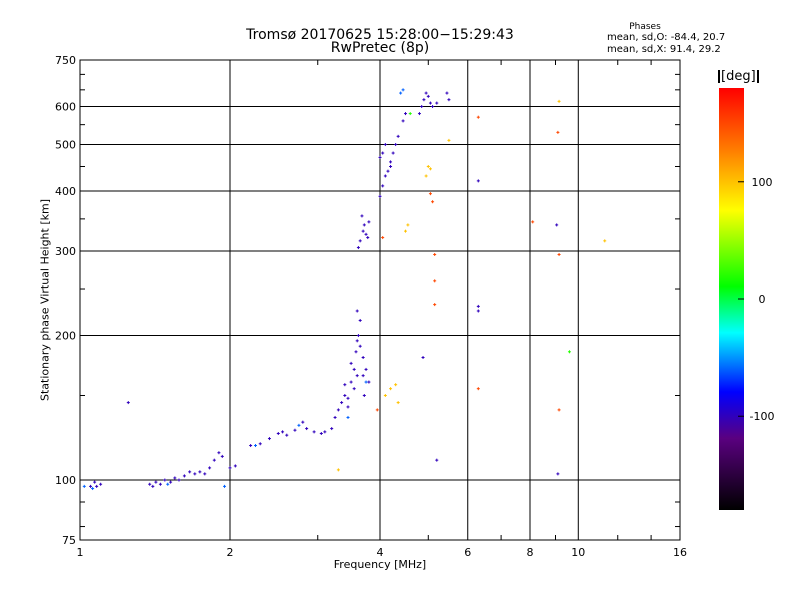 The image size is (800, 600). I want to click on y-tick-label: 200, so click(65, 336).